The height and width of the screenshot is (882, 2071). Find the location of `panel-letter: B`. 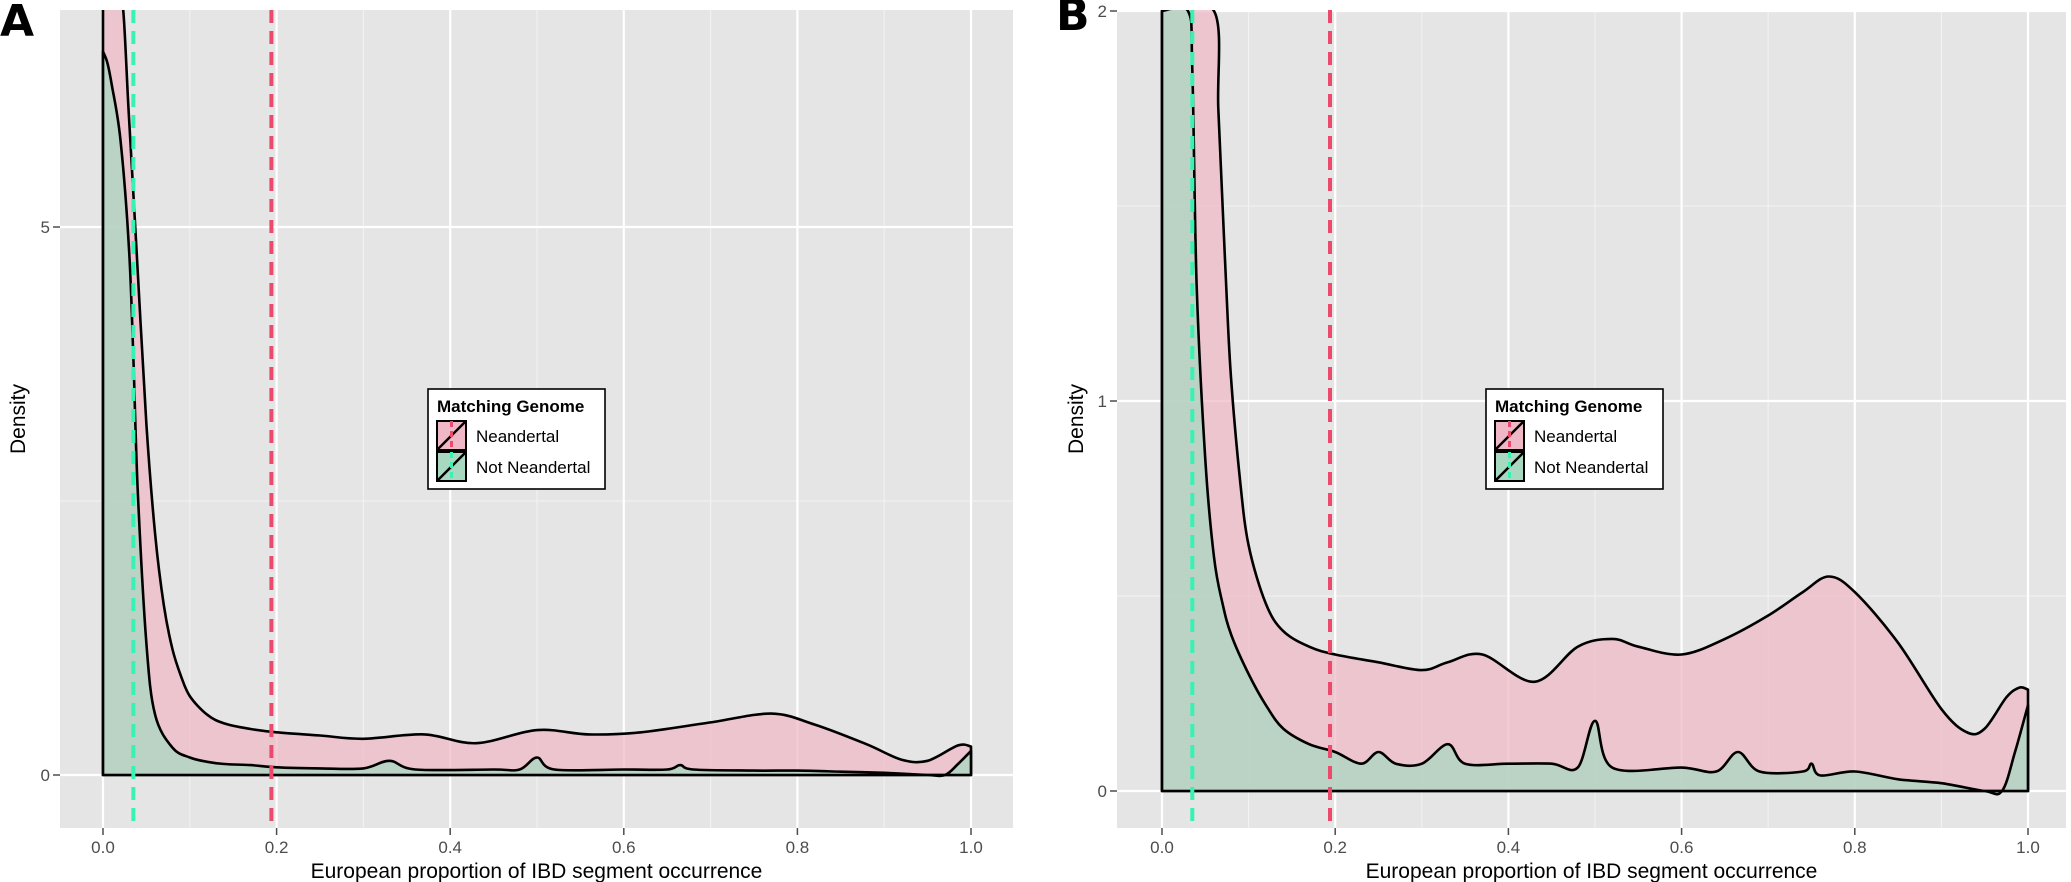

panel-letter: B is located at coordinates (1073, 20).